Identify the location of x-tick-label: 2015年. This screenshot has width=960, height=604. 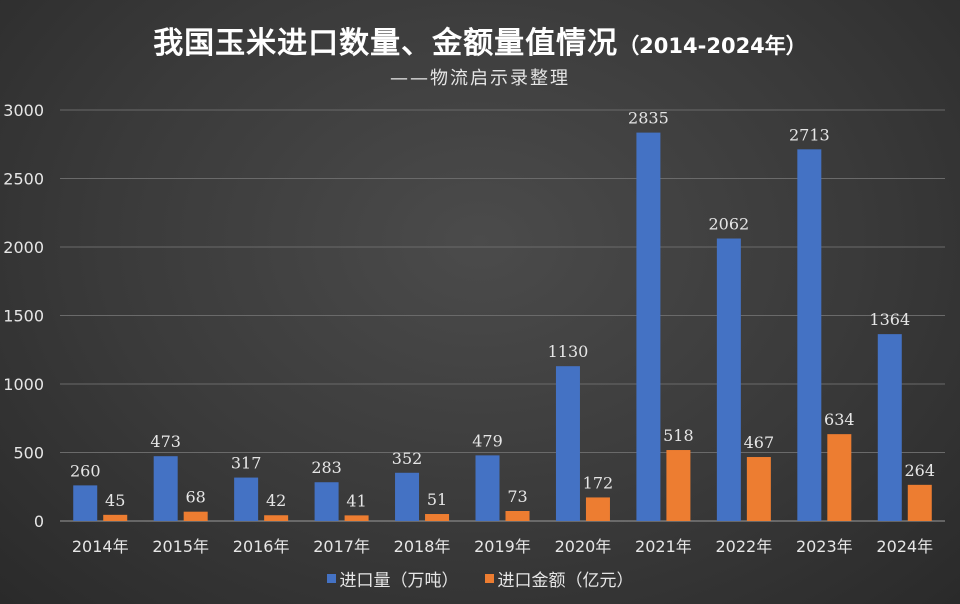
(180, 546).